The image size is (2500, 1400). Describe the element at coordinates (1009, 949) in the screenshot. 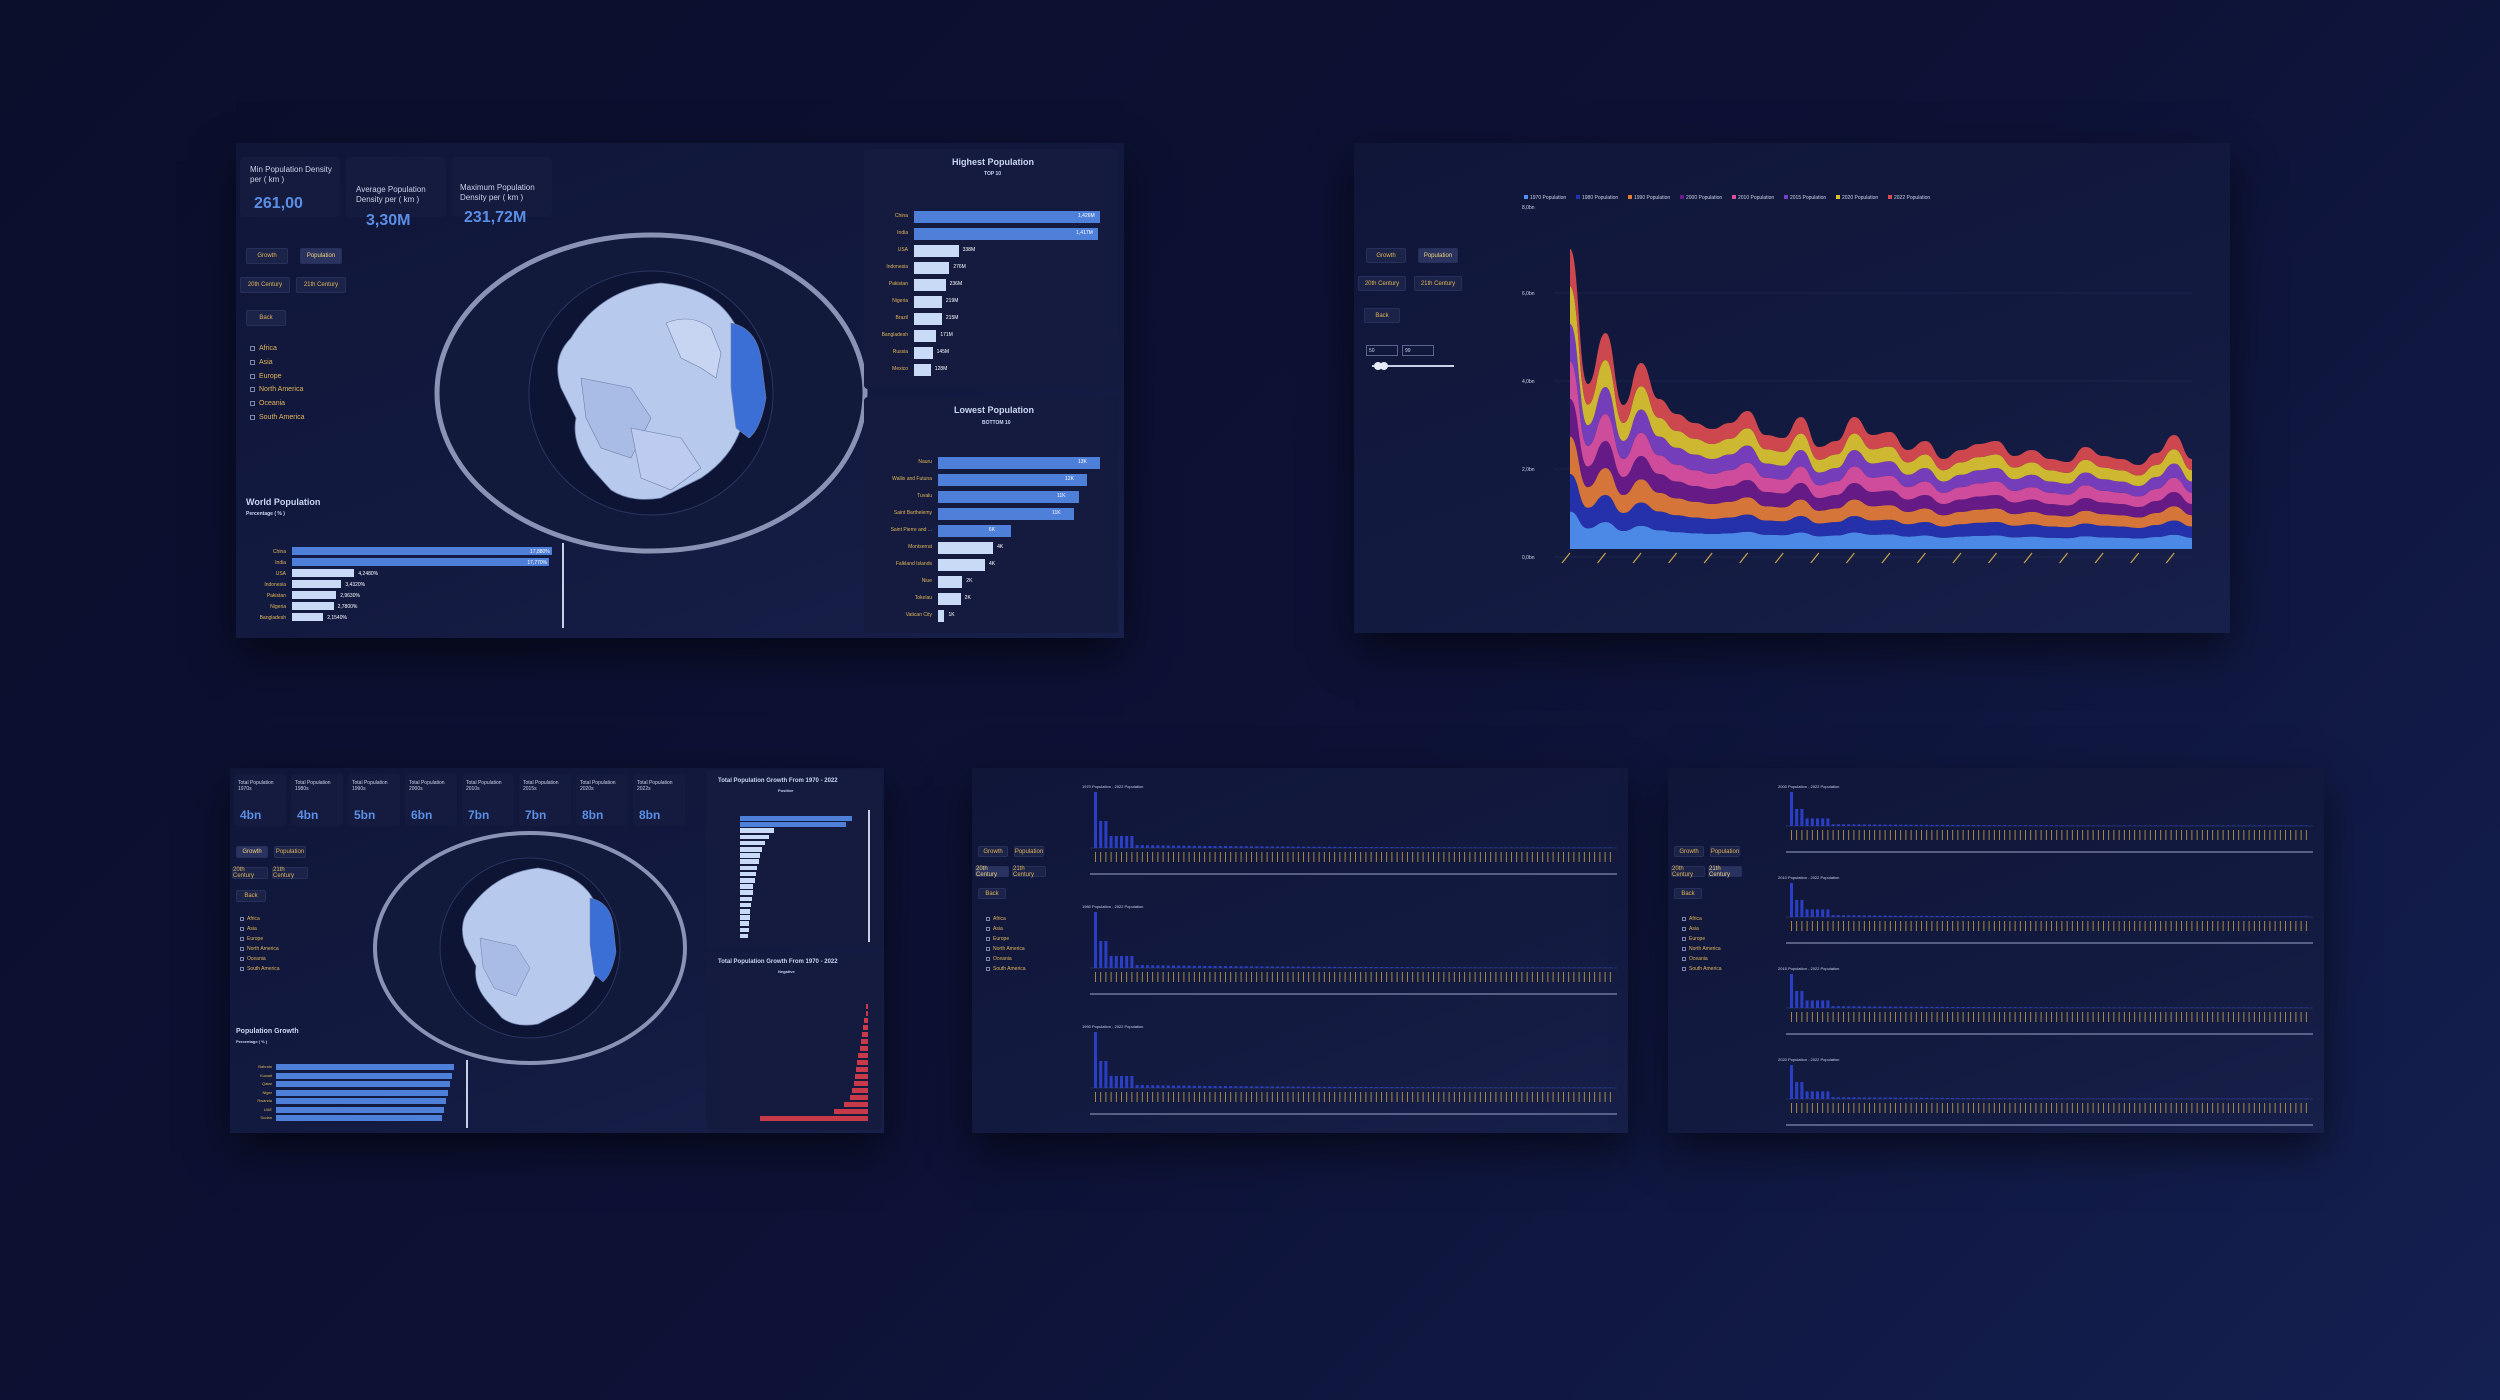

I see `continent-label: North America` at that location.